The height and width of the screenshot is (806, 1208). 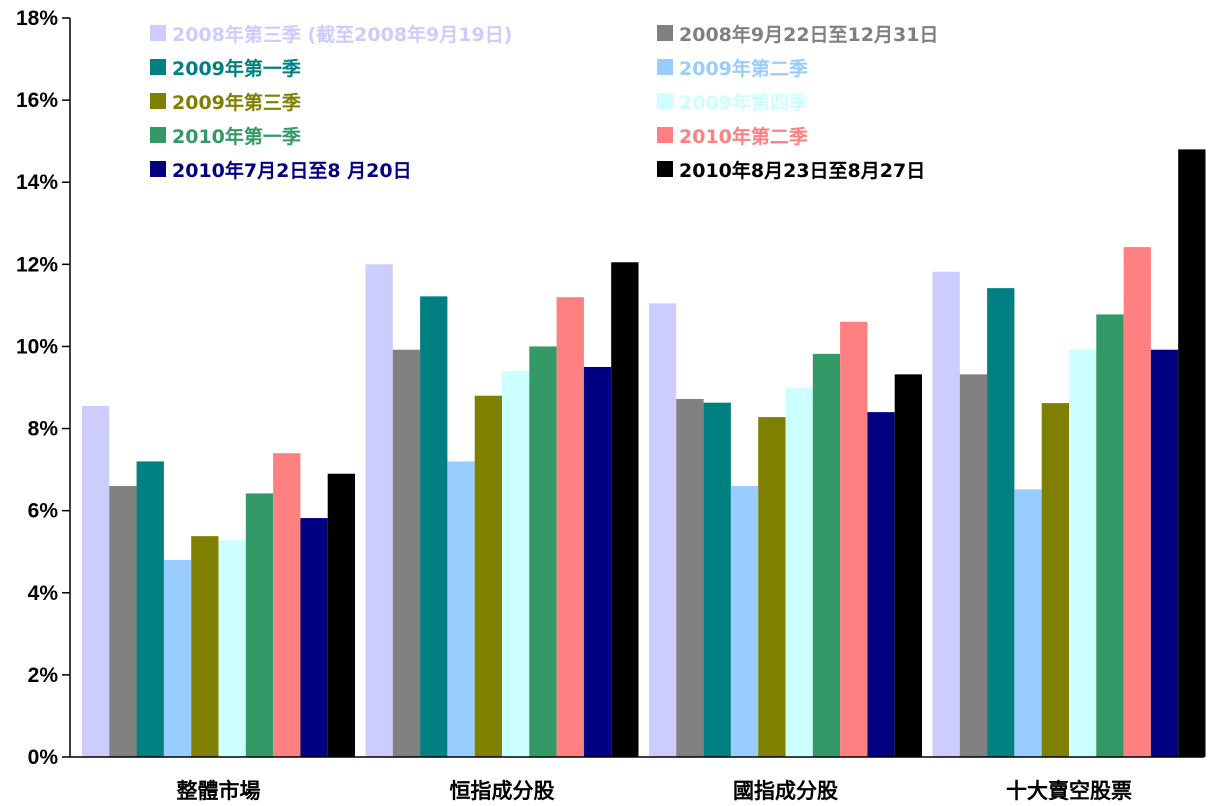 I want to click on legend-label: 2009年第三季, so click(x=236, y=102).